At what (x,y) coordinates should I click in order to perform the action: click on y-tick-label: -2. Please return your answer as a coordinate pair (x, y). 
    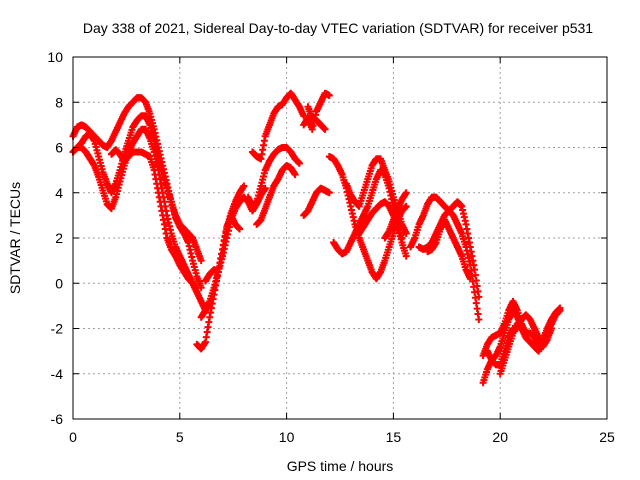
    Looking at the image, I should click on (57, 329).